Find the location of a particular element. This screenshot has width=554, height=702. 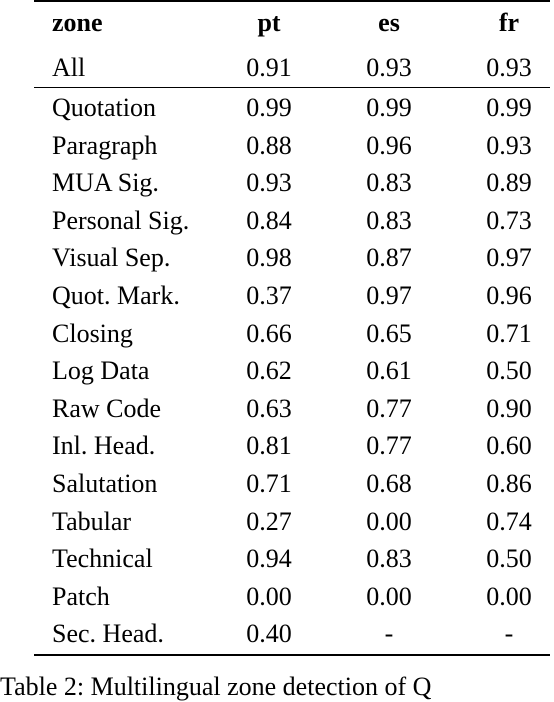

cell-fr: 0.97 is located at coordinates (509, 258).